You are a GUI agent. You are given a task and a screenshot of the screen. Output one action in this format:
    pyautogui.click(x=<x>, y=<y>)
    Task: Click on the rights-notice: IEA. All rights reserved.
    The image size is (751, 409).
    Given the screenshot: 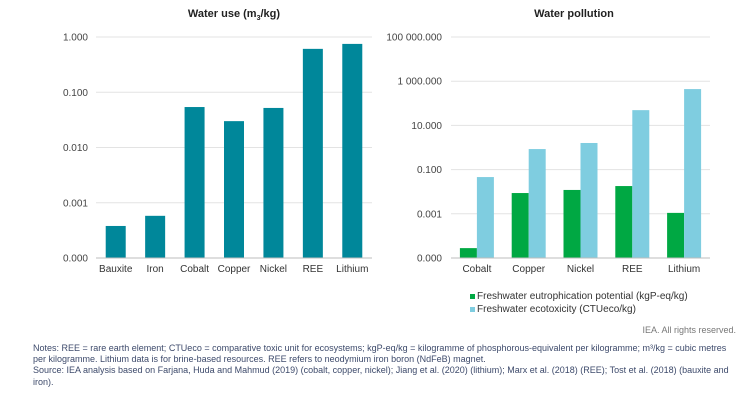 What is the action you would take?
    pyautogui.click(x=689, y=330)
    